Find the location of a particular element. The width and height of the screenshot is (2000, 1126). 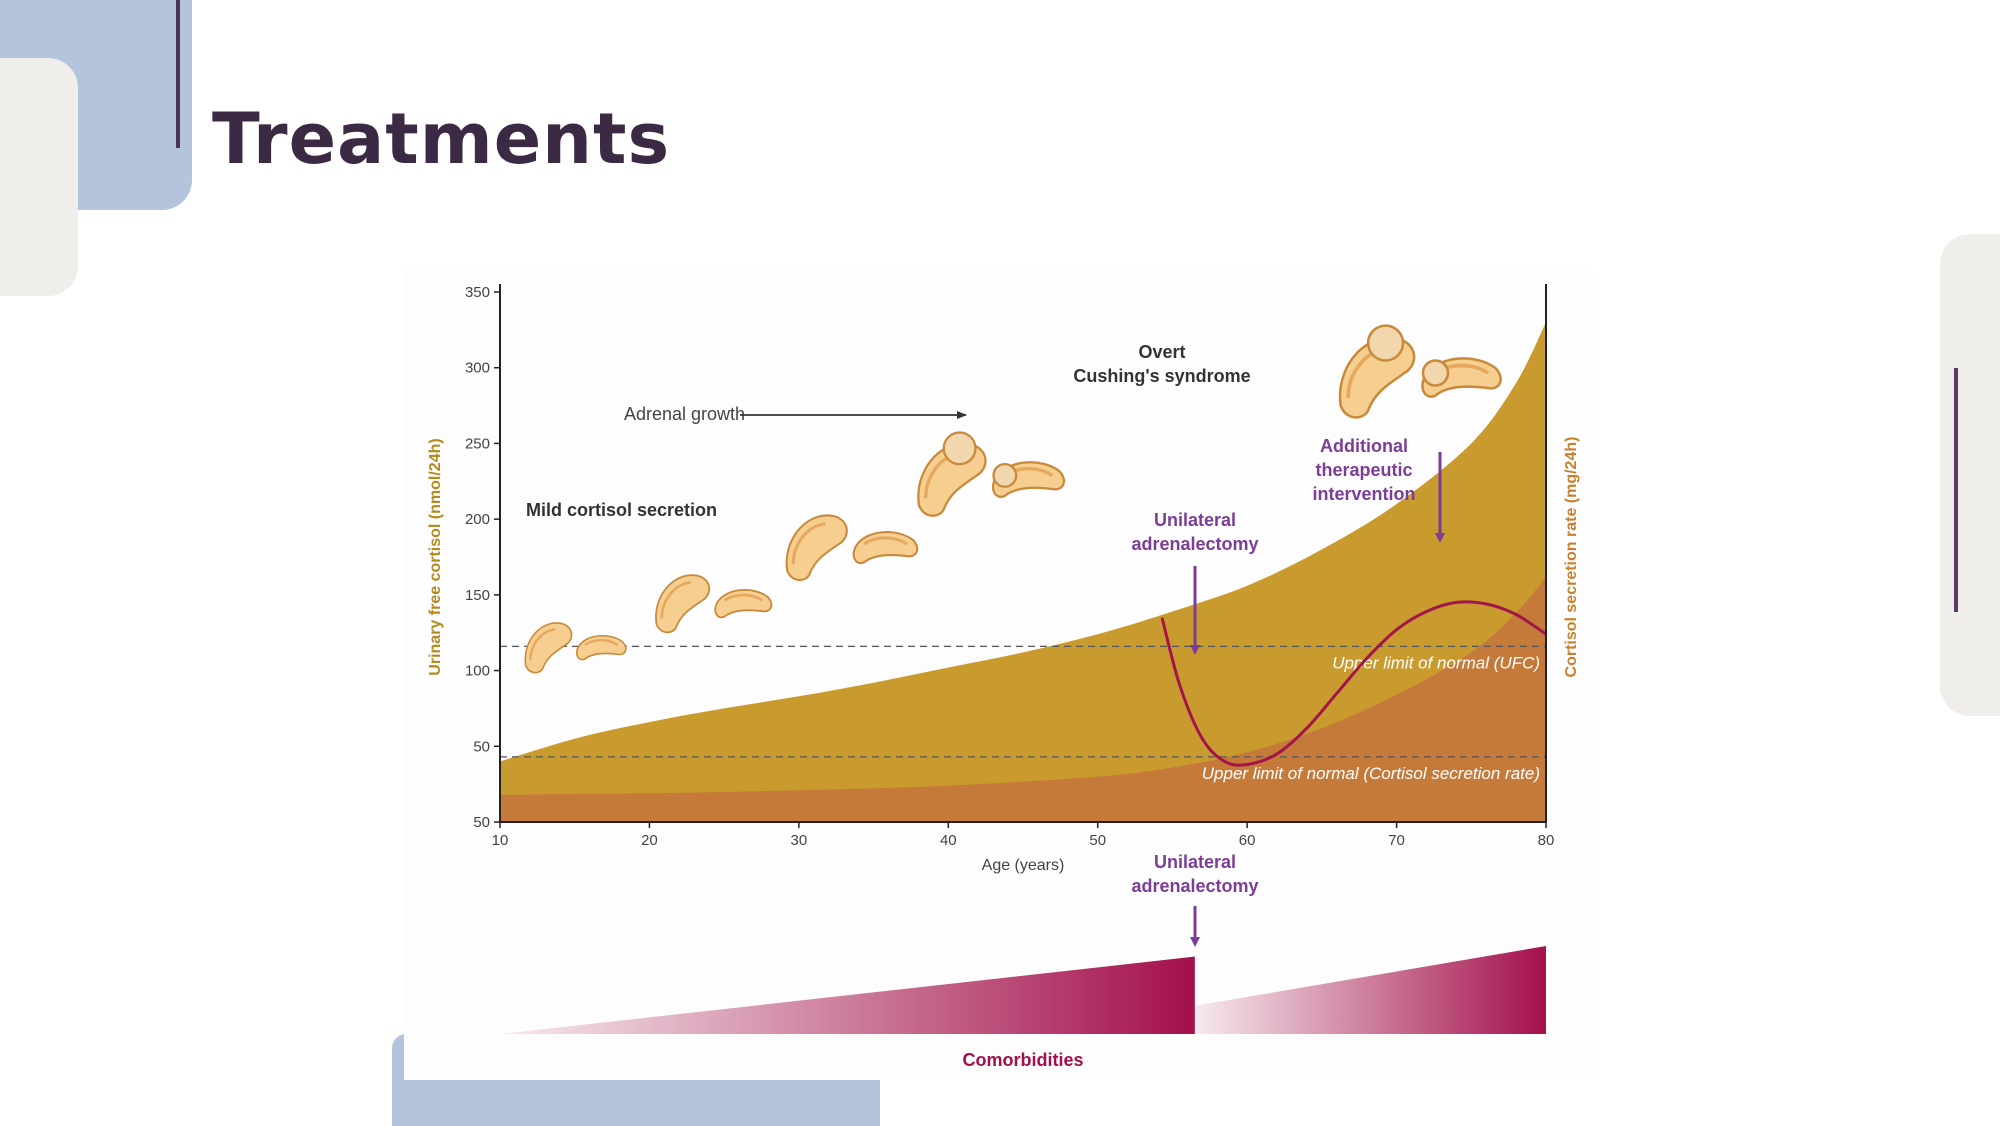

annotation-adrenal-growth: Adrenal growth is located at coordinates (684, 414).